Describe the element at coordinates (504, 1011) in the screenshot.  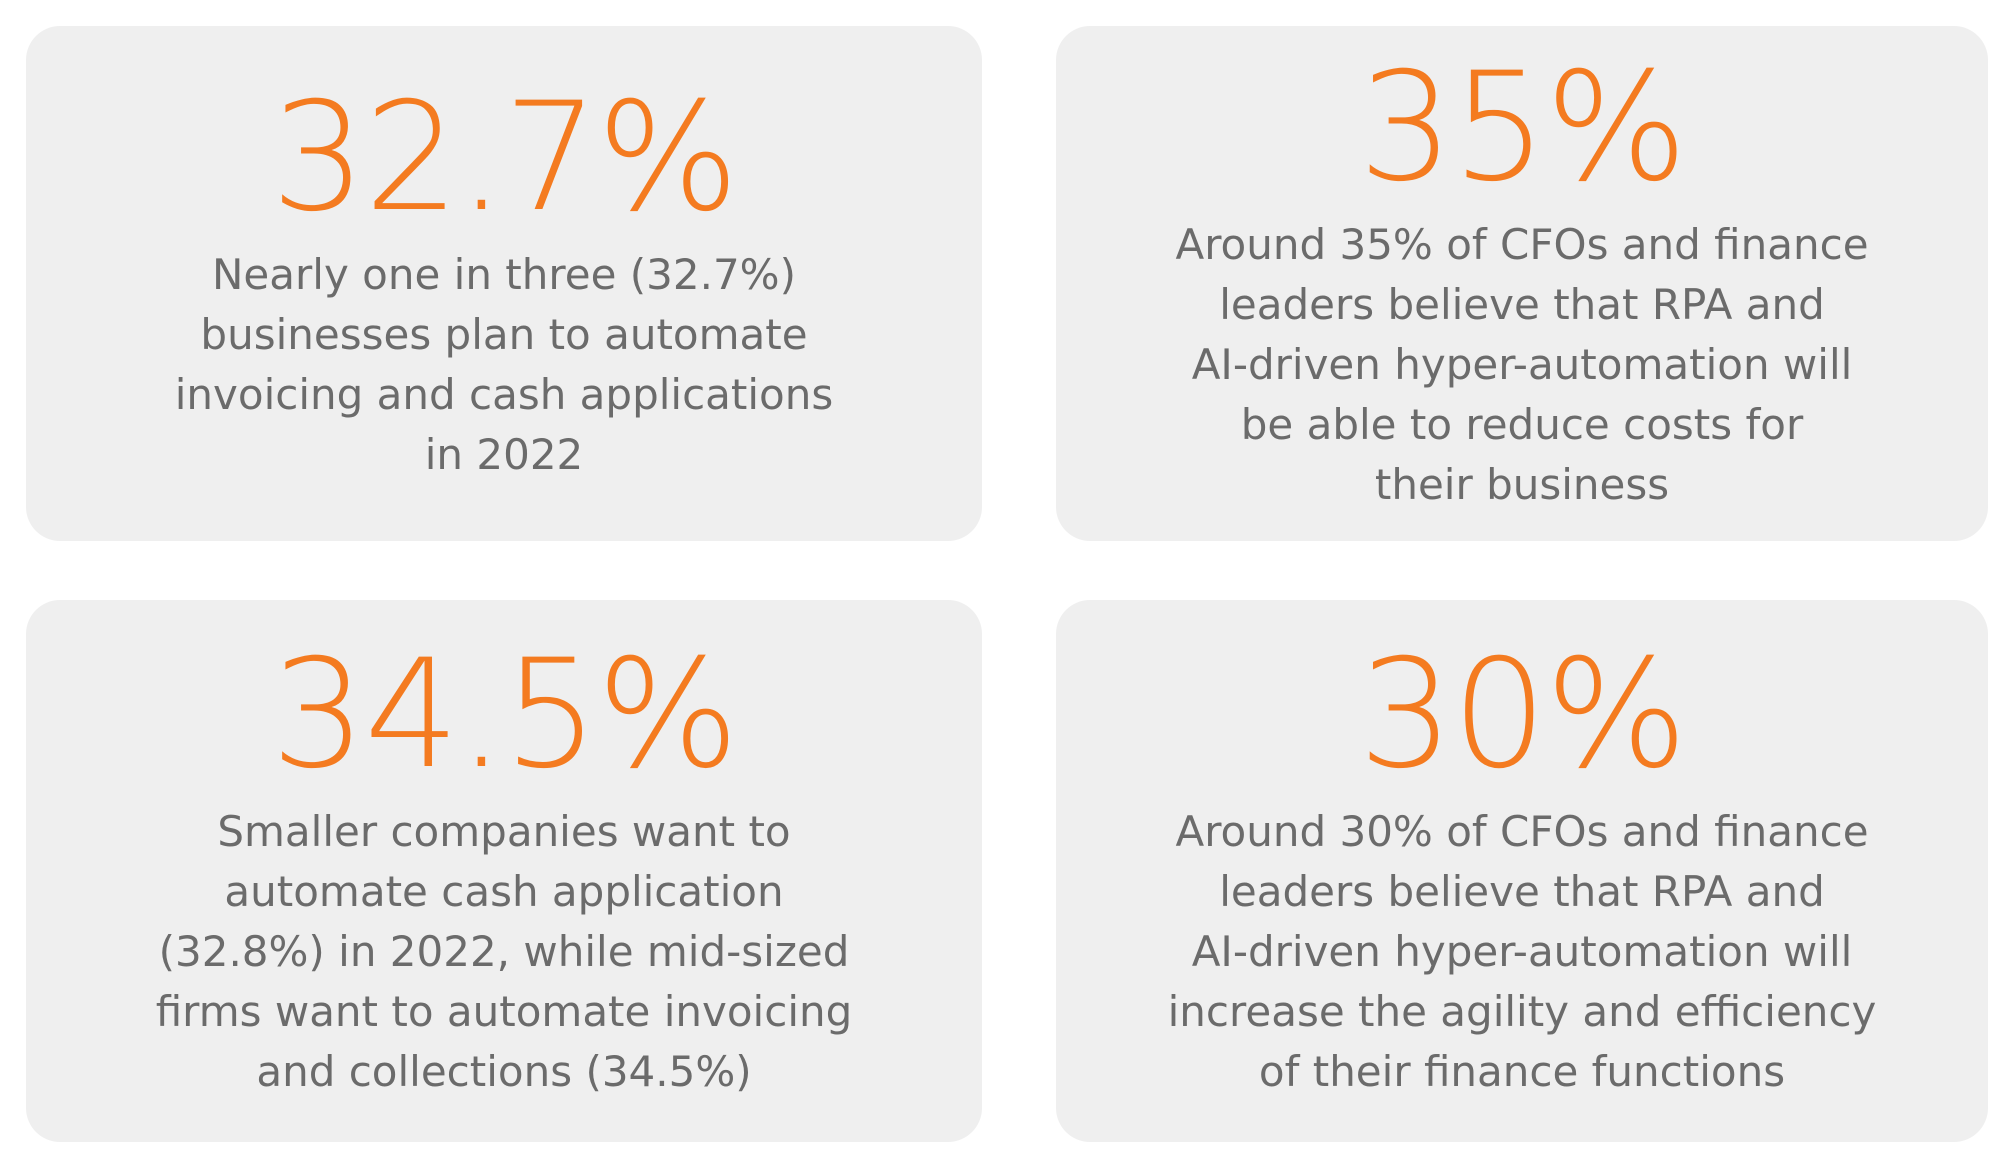
I see `stat-description: firms want to automate invoicing` at that location.